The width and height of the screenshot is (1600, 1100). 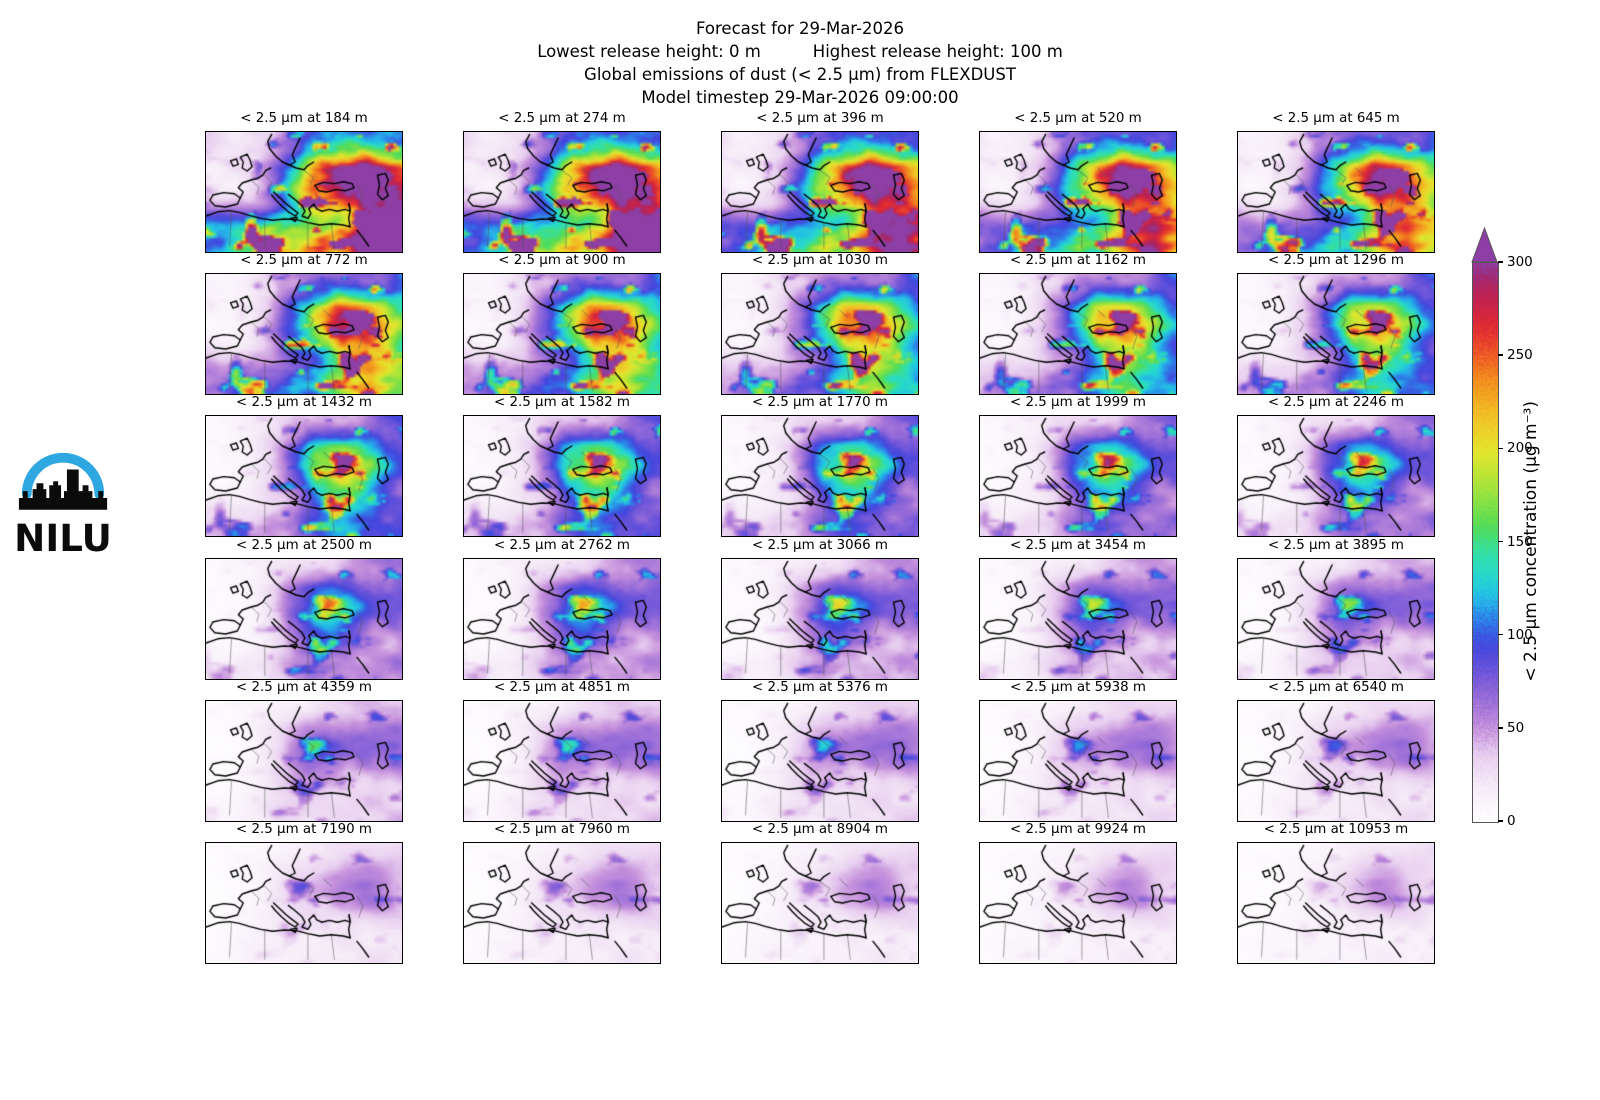 I want to click on map-canvas-3895m, so click(x=1336, y=619).